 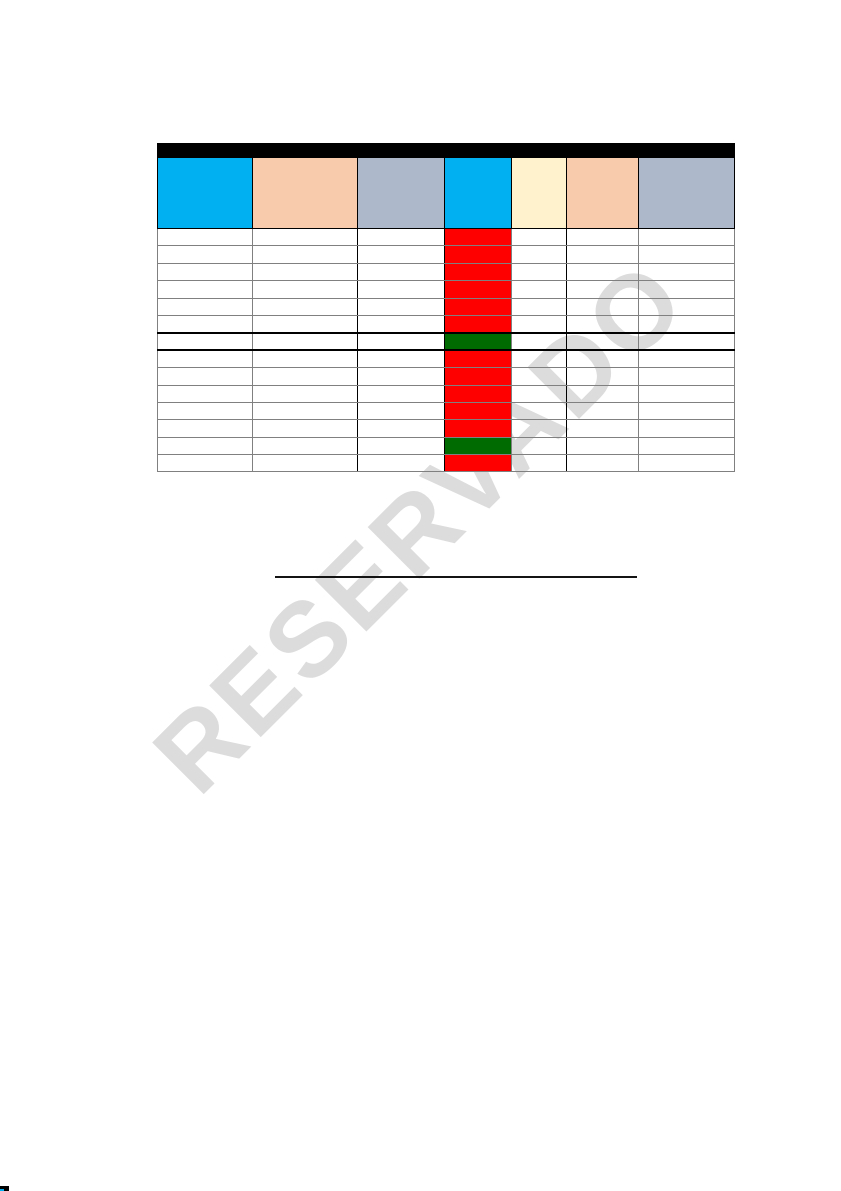 What do you see at coordinates (401, 193) in the screenshot?
I see `header-cell-col3` at bounding box center [401, 193].